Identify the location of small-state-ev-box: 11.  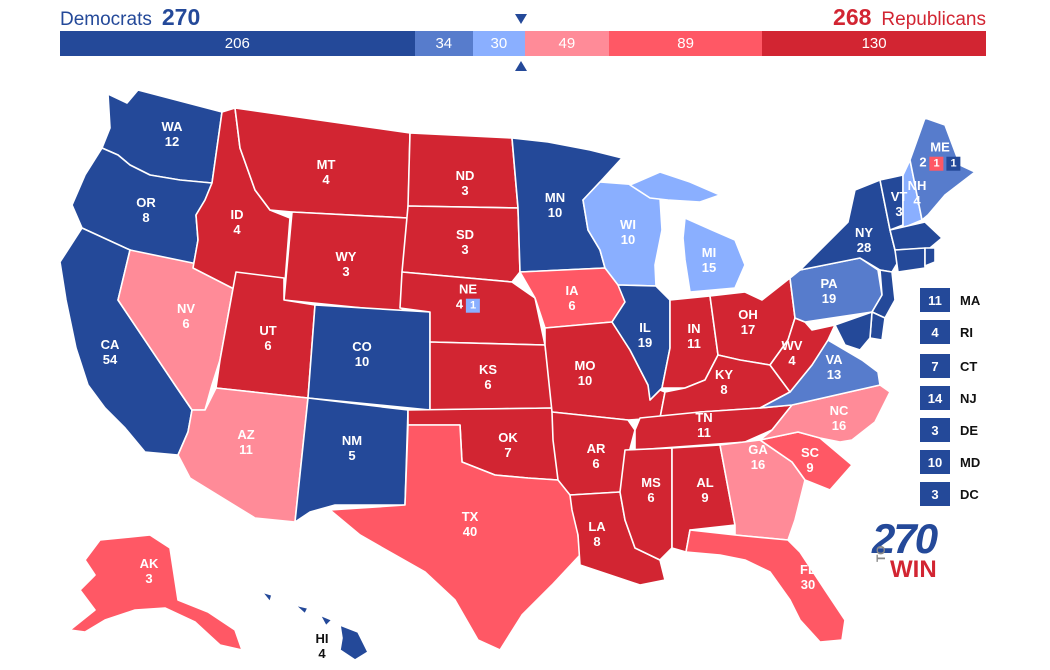
(935, 300).